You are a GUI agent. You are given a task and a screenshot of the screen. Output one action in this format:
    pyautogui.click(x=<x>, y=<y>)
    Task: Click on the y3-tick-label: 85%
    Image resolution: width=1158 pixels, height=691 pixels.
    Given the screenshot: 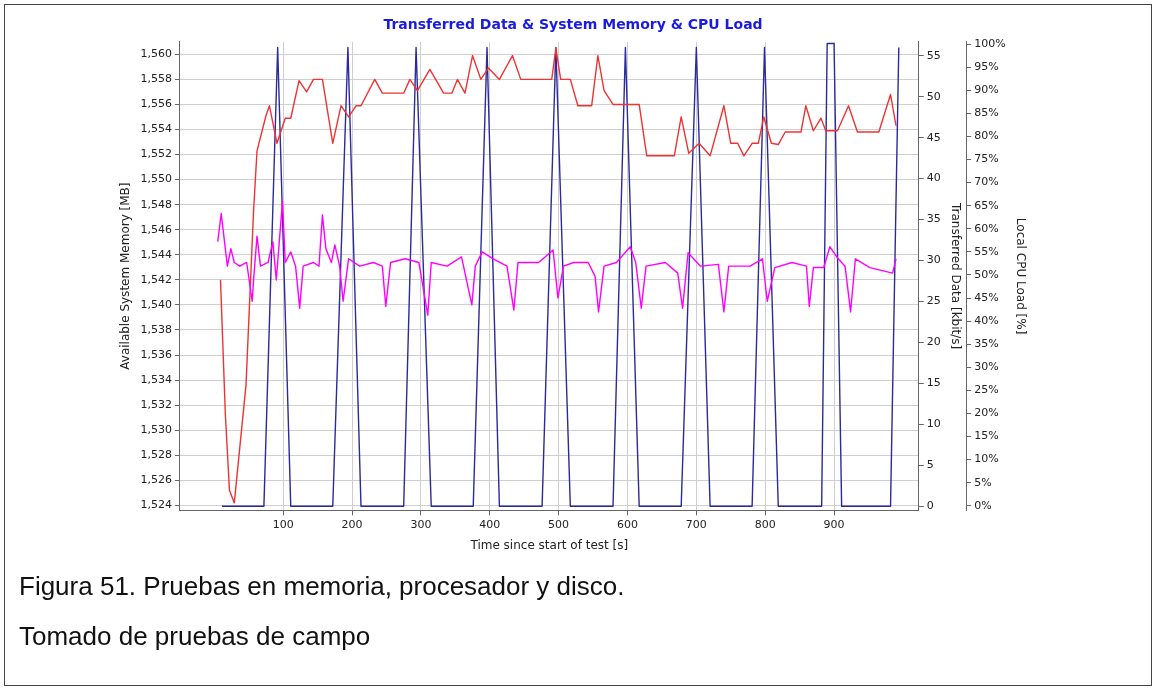 What is the action you would take?
    pyautogui.click(x=986, y=113)
    